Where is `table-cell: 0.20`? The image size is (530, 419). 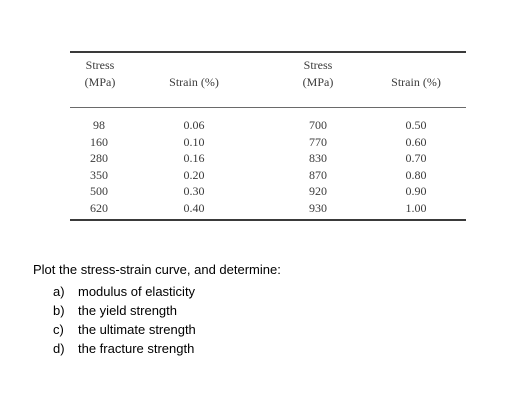 table-cell: 0.20 is located at coordinates (194, 174).